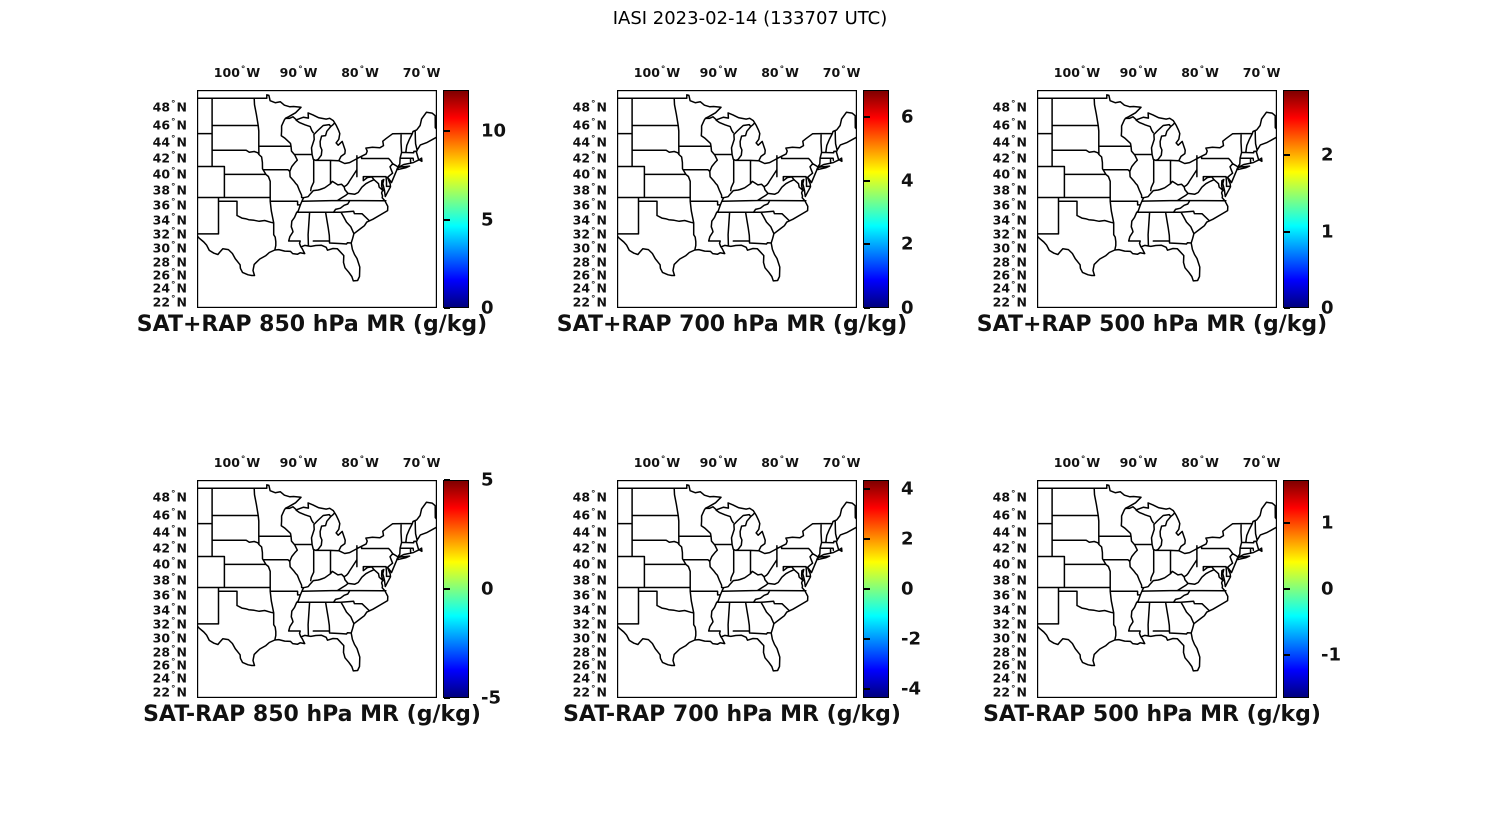  I want to click on panel-title: SAT+RAP 850 hPa MR (g/kg), so click(312, 324).